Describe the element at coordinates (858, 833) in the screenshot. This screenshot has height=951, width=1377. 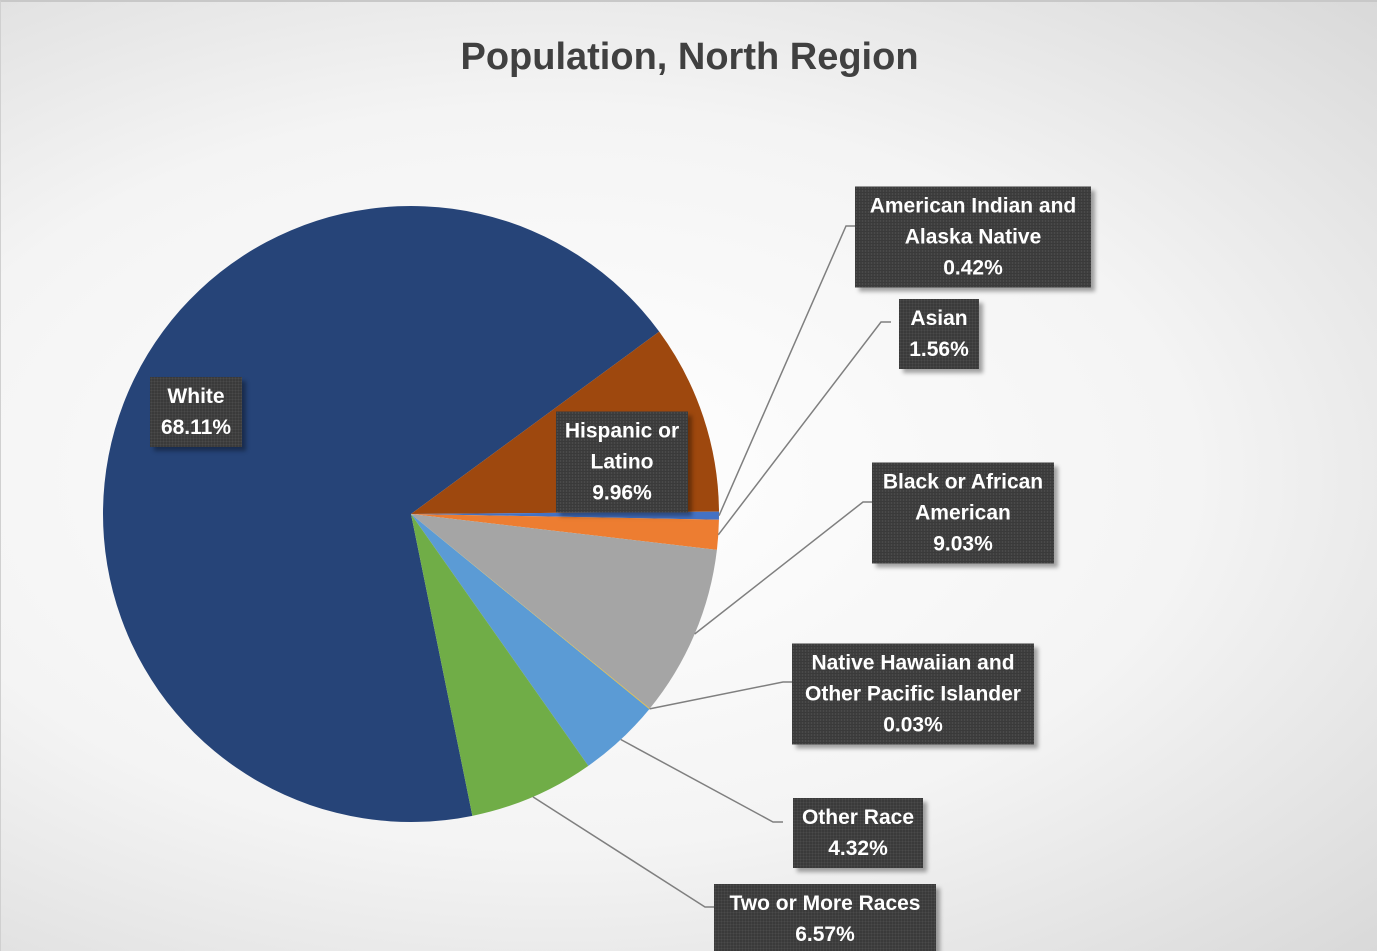
I see `data-label: Other Race 4.32%` at that location.